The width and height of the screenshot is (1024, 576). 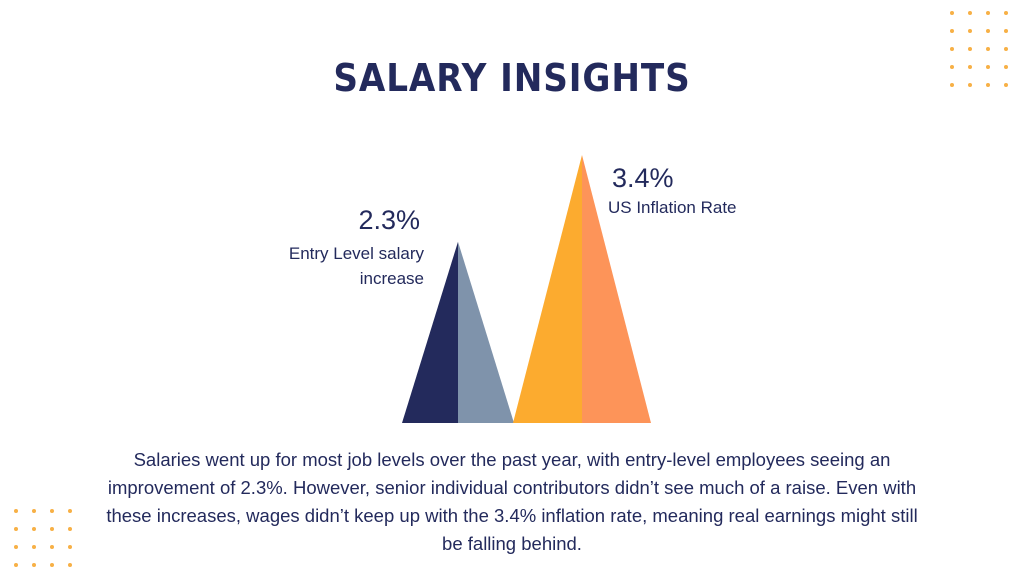 What do you see at coordinates (356, 266) in the screenshot?
I see `entry-level-category-label: Entry Level salary increase` at bounding box center [356, 266].